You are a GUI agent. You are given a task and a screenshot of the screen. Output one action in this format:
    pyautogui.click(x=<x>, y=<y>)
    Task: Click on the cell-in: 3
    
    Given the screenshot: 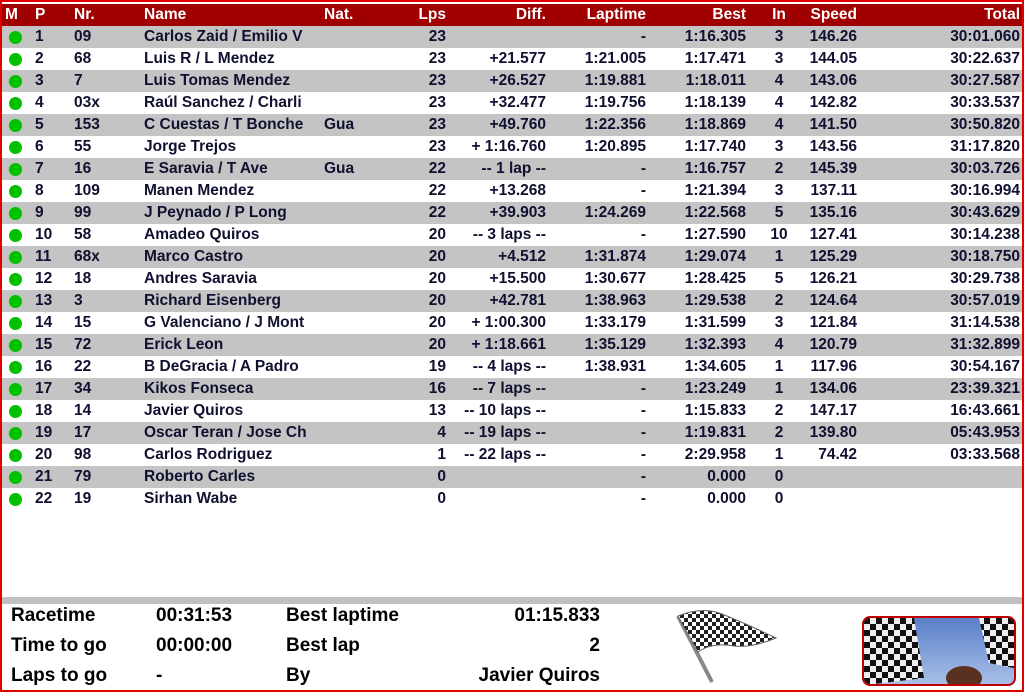 What is the action you would take?
    pyautogui.click(x=779, y=146)
    